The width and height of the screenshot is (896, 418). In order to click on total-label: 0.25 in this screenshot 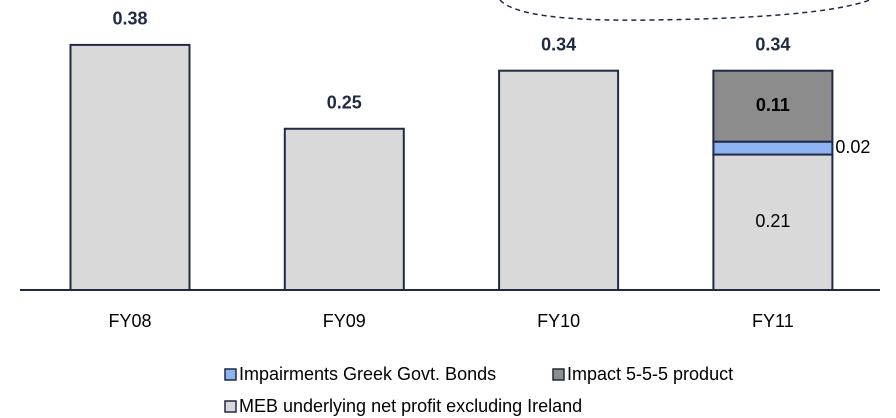, I will do `click(344, 103)`.